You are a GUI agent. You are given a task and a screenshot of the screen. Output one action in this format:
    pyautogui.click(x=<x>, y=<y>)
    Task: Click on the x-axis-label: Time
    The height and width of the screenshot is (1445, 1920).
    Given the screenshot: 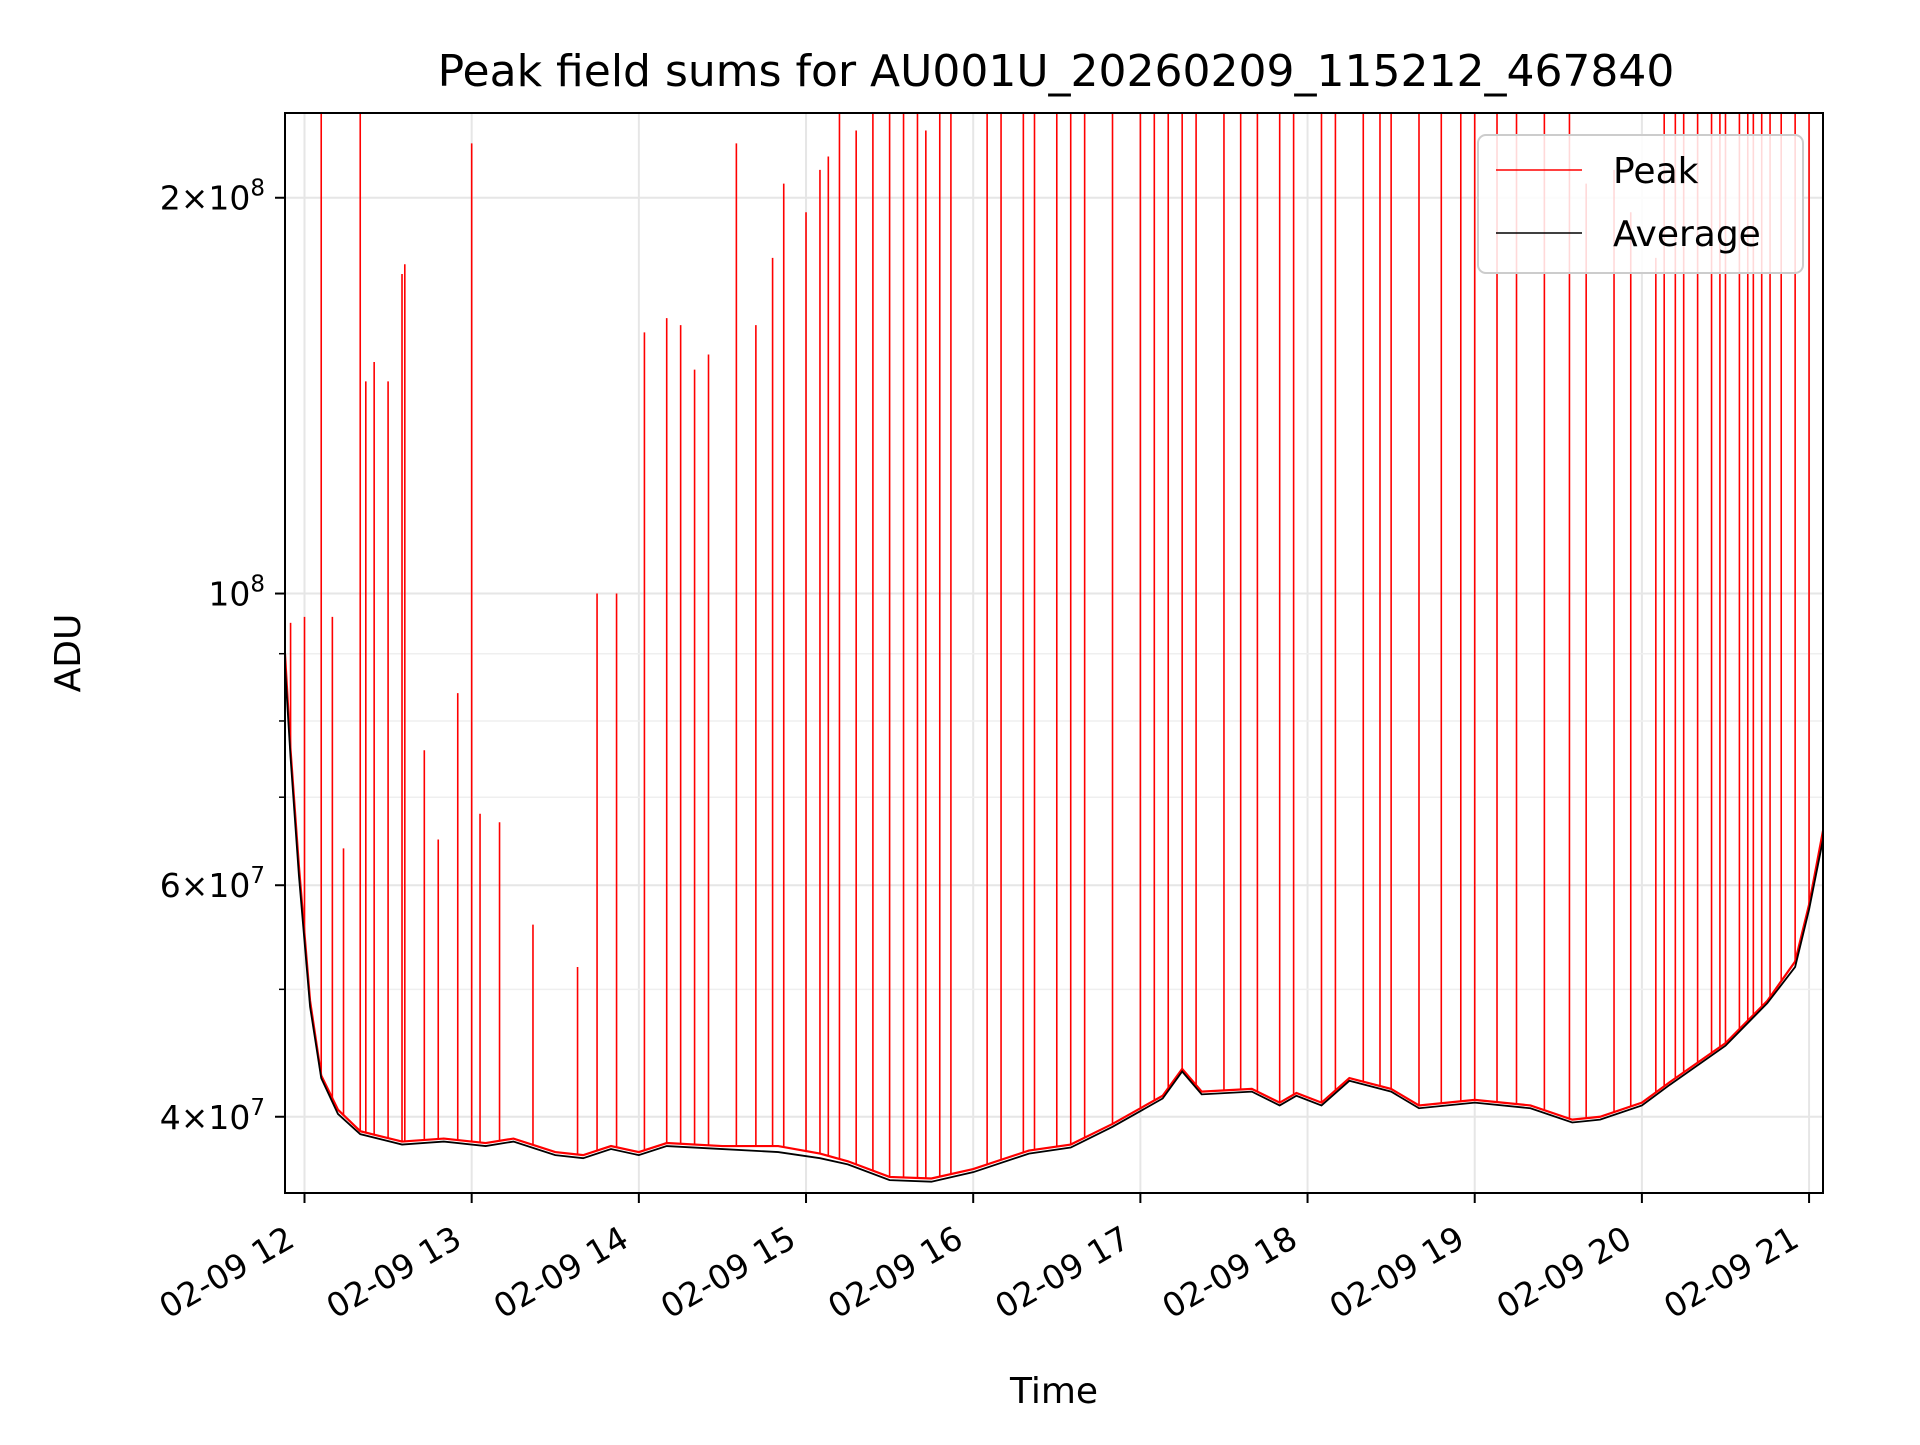 What is the action you would take?
    pyautogui.click(x=1053, y=1391)
    